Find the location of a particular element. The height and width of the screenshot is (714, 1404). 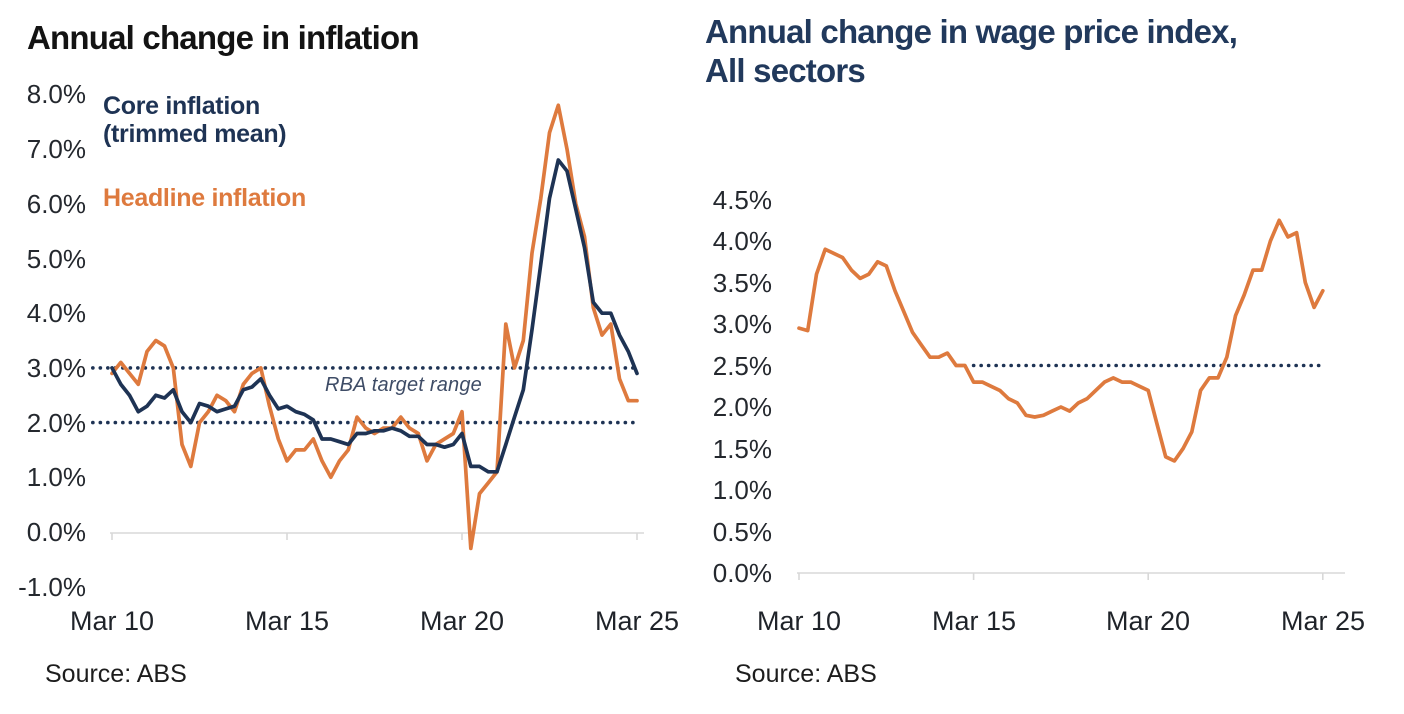

wpi-x-tick-label: Mar 10 is located at coordinates (799, 621).